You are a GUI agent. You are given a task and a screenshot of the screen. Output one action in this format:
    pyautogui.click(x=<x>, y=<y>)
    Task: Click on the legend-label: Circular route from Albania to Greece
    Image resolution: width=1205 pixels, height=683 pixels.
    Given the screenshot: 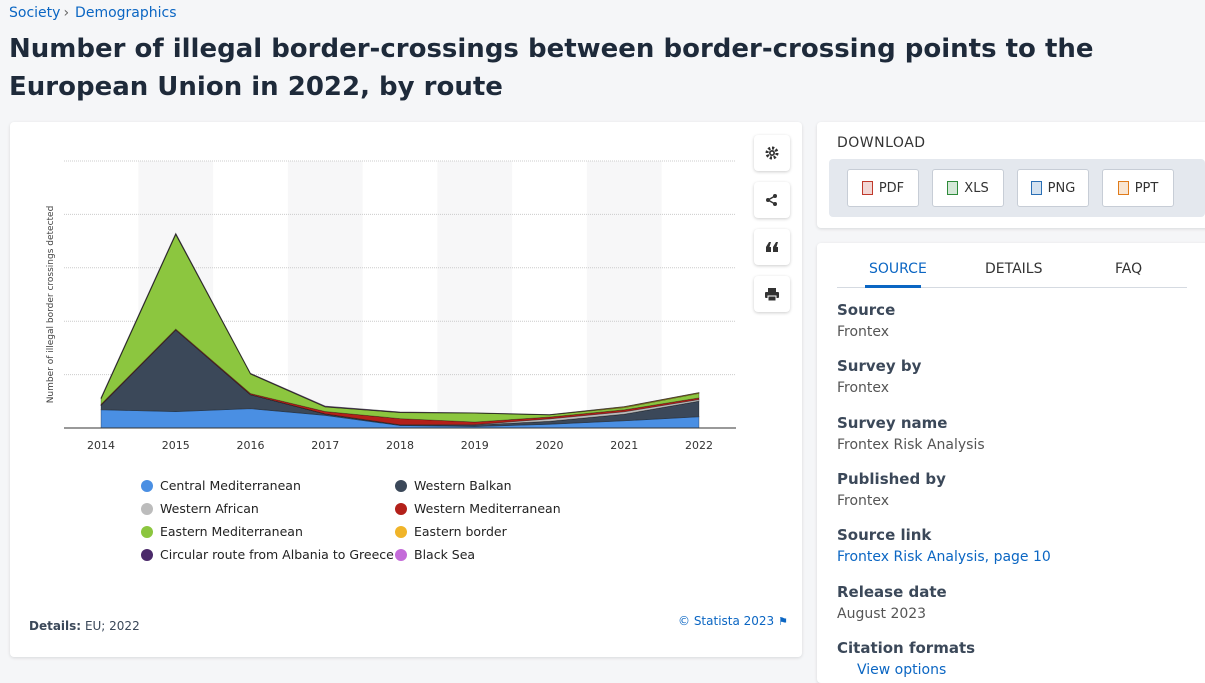 What is the action you would take?
    pyautogui.click(x=277, y=554)
    